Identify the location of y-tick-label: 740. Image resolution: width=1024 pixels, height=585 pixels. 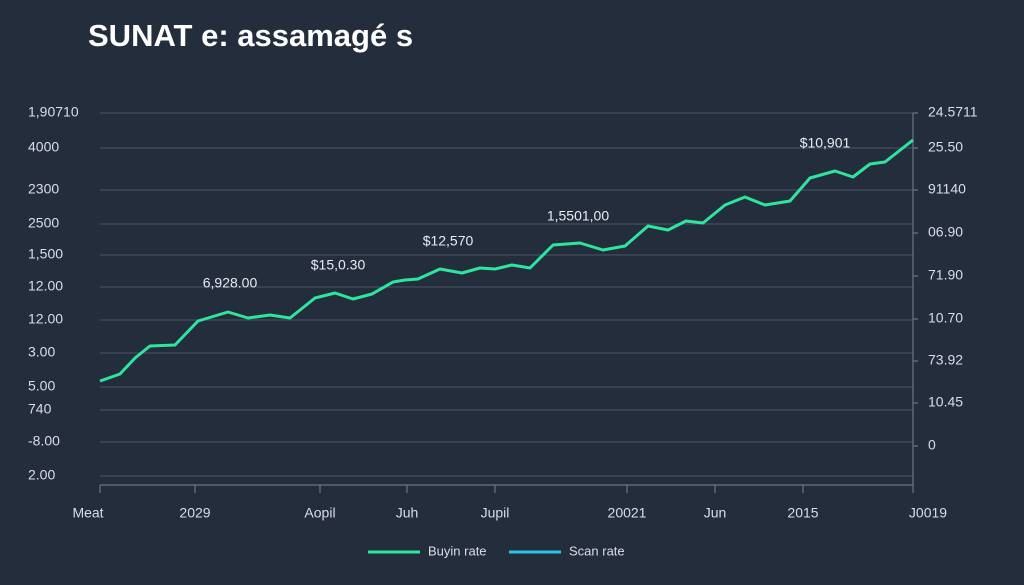
(40, 409).